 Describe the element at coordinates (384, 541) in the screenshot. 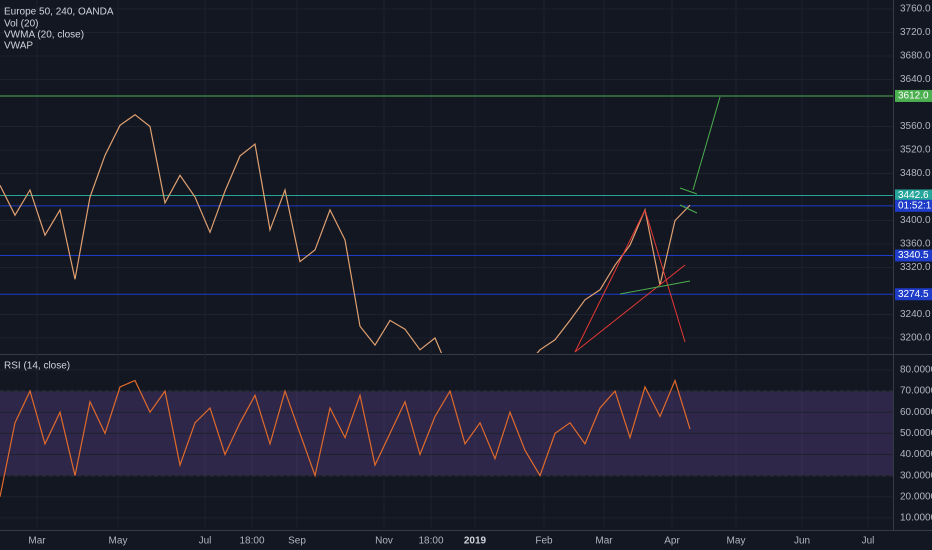

I see `x-tick-label: Nov` at that location.